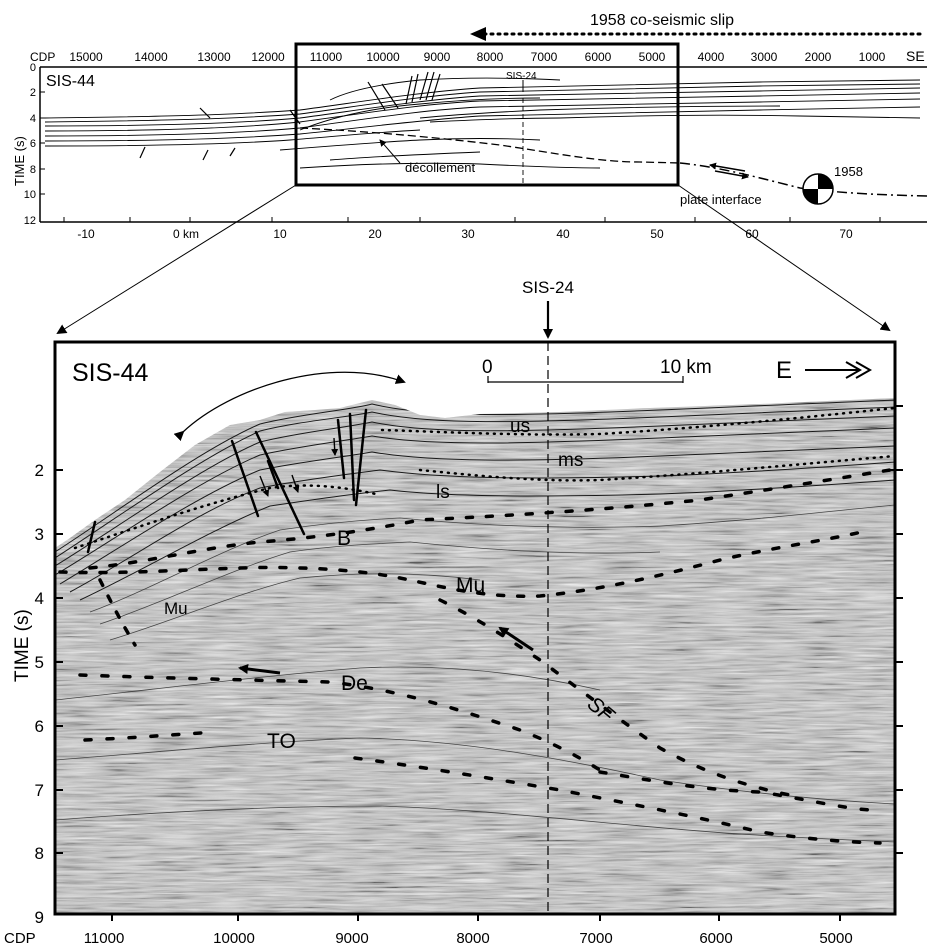  I want to click on scale-end-label: 10 km, so click(686, 367).